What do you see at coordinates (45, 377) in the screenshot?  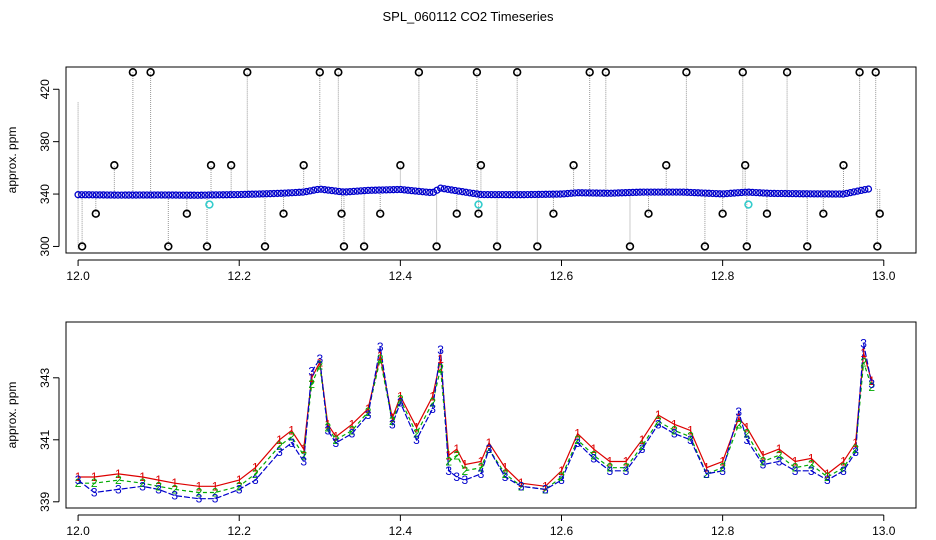 I see `y-tick-label: 343` at bounding box center [45, 377].